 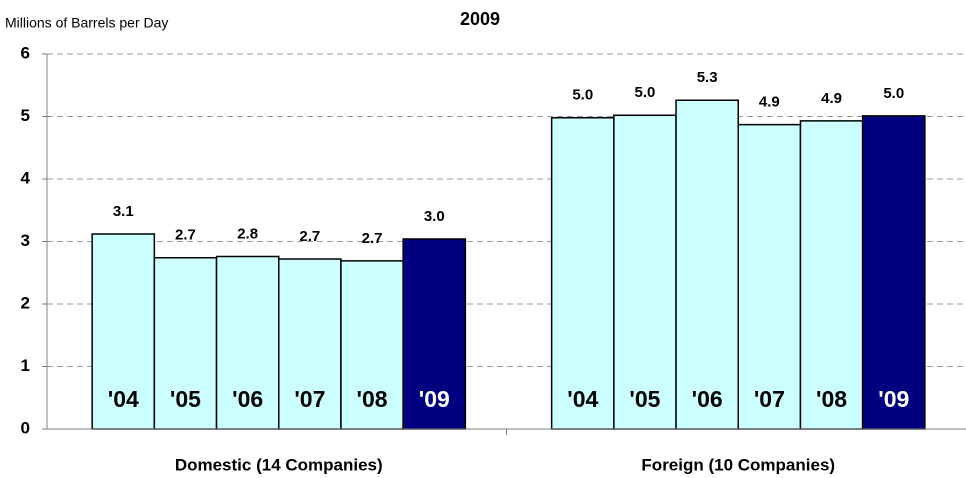 What do you see at coordinates (123, 211) in the screenshot?
I see `data-label: 3.1` at bounding box center [123, 211].